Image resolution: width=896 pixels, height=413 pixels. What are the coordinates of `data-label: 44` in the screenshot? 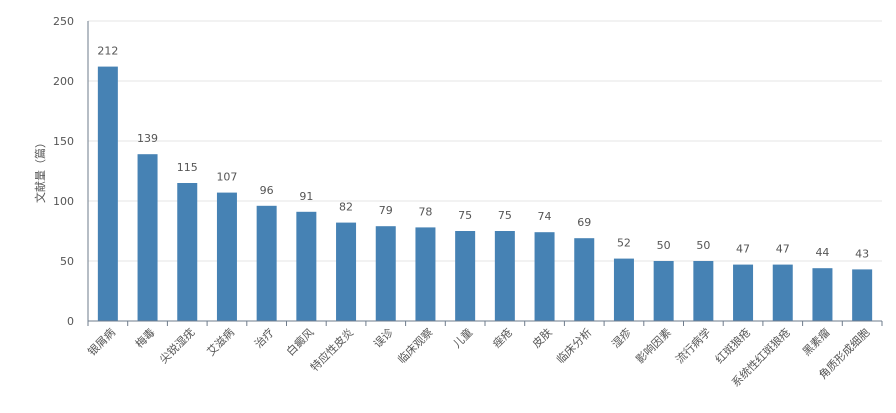 It's located at (822, 252).